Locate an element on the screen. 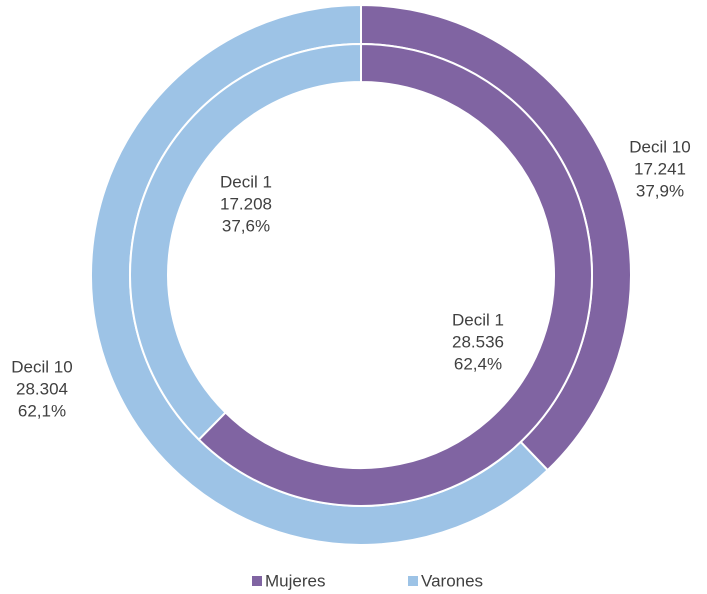  legend-label: Mujeres is located at coordinates (295, 580).